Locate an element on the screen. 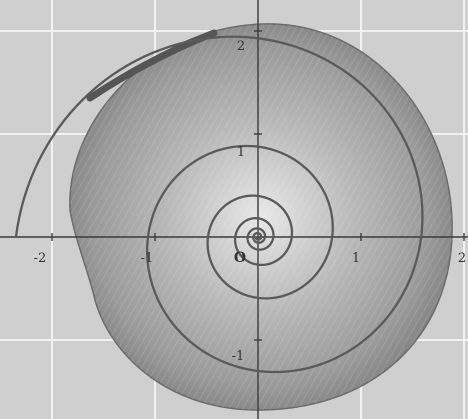 The image size is (468, 419). x-tick-label-1: 1 is located at coordinates (356, 258).